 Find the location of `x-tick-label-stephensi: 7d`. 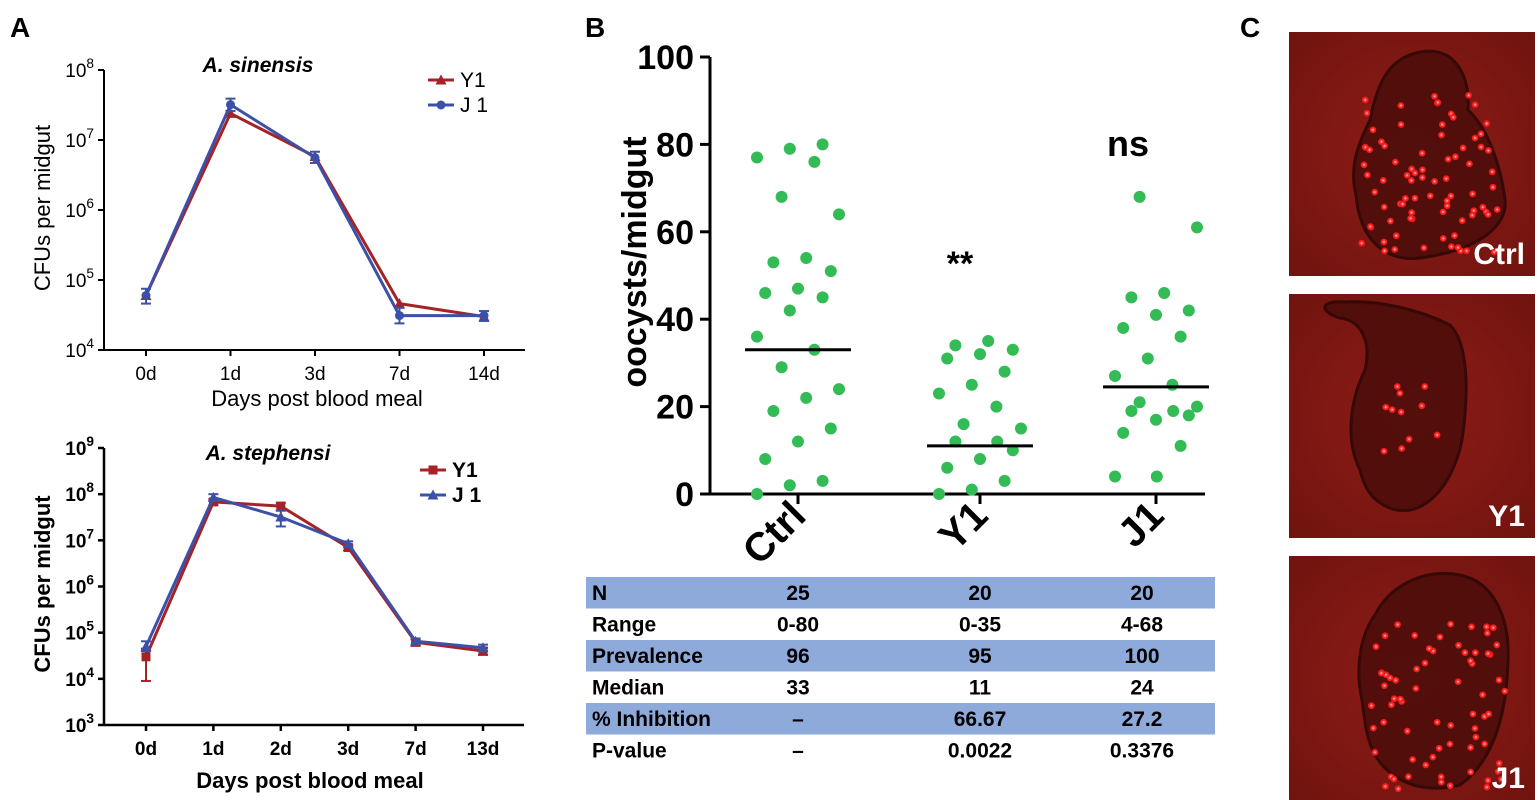

x-tick-label-stephensi: 7d is located at coordinates (416, 749).